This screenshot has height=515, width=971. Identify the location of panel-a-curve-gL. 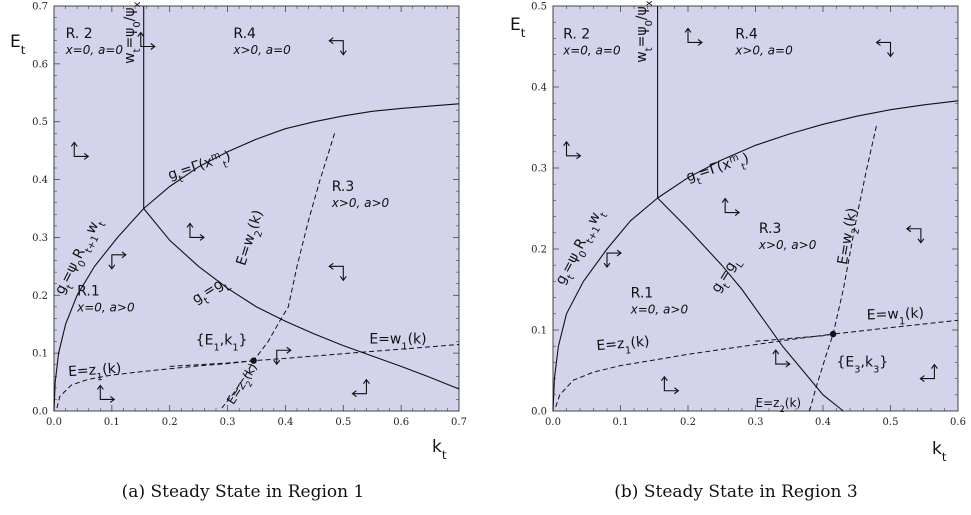
(301, 299).